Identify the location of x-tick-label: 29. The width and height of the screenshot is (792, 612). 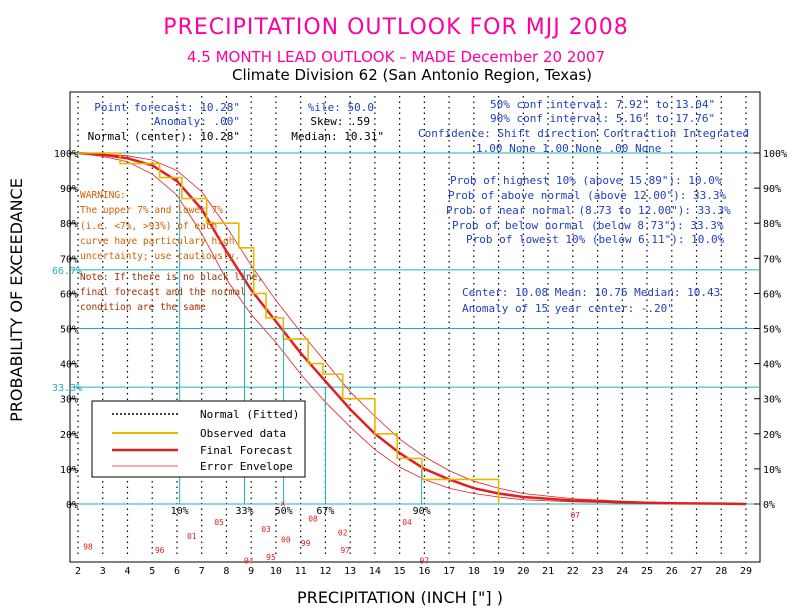
(746, 571).